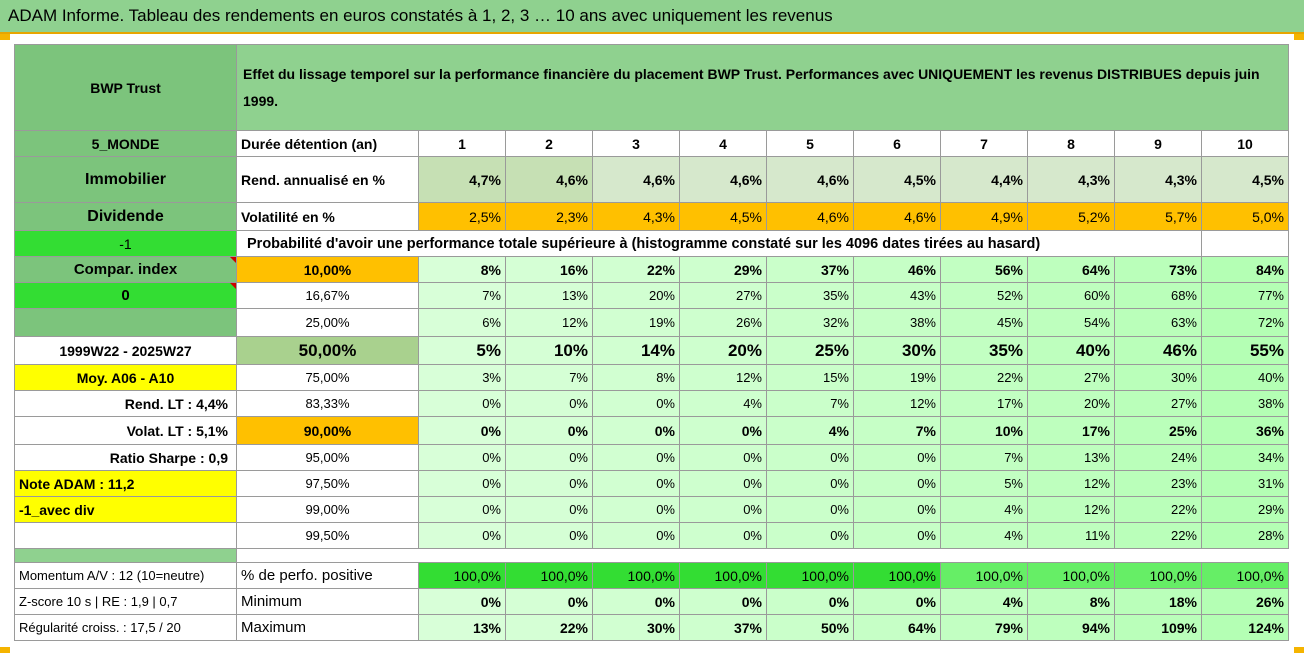  Describe the element at coordinates (651, 295) in the screenshot. I see `table-row: 0 16,67% 7% 13% 20% 27% 35% 43% 52% 60% 68% 77%` at that location.